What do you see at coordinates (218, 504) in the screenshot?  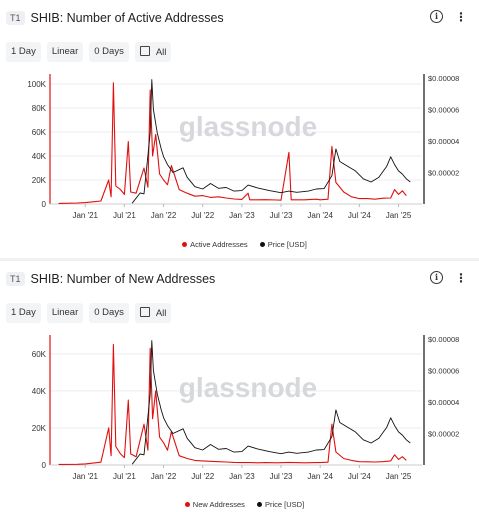 I see `legend-label-series1: New Addresses` at bounding box center [218, 504].